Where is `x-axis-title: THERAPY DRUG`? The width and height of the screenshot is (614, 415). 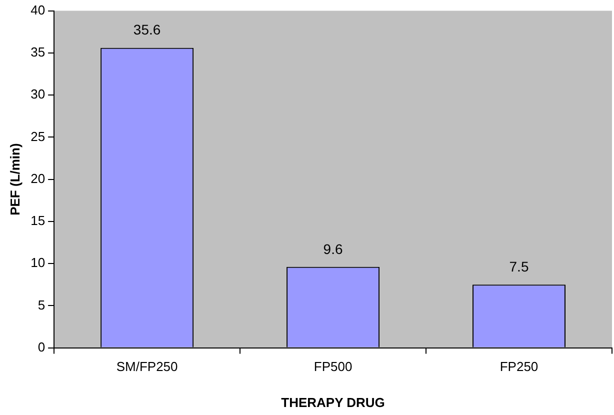
x-axis-title: THERAPY DRUG is located at coordinates (333, 402).